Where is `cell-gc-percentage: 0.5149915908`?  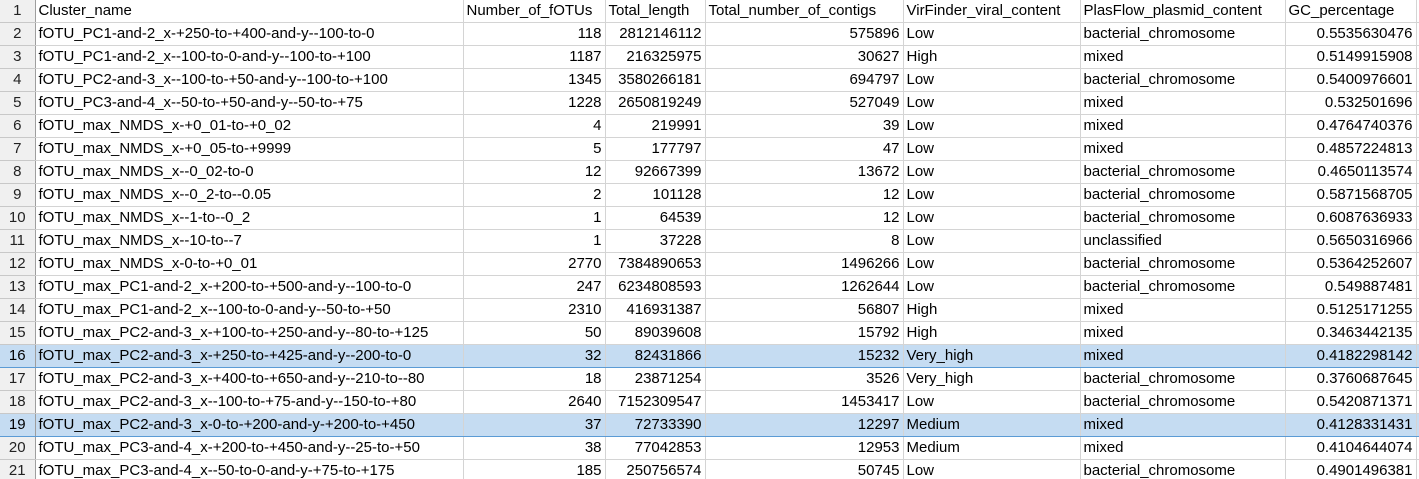 cell-gc-percentage: 0.5149915908 is located at coordinates (1351, 57).